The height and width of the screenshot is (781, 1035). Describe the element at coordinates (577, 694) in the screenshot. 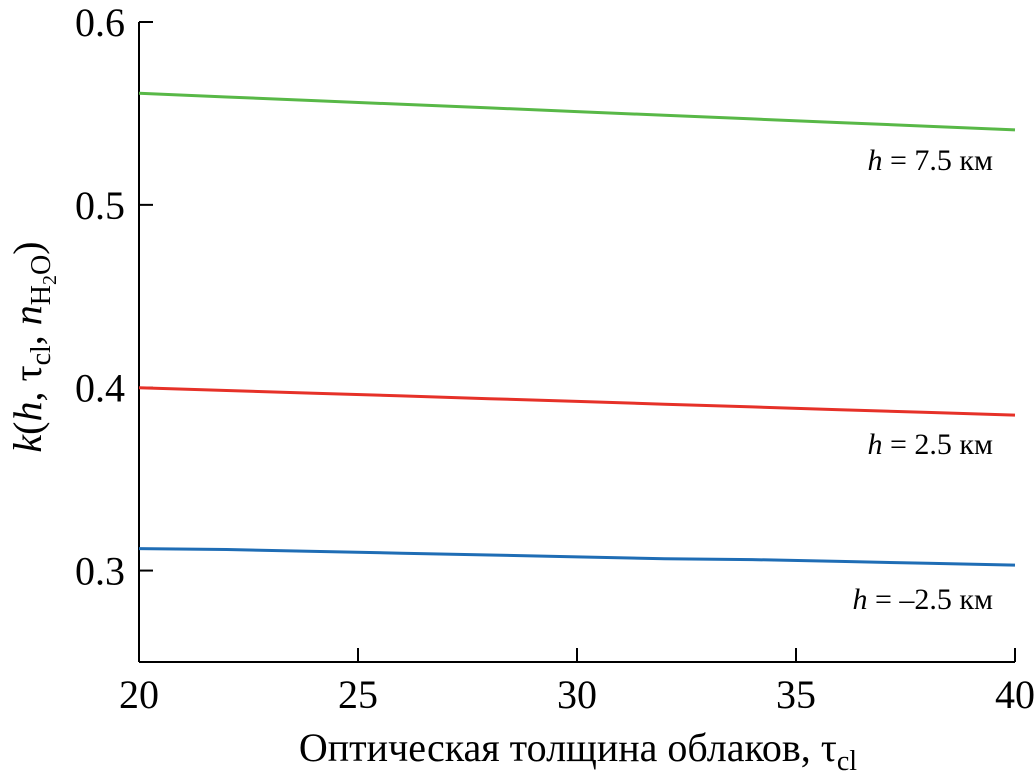

I see `x-tick-label-2: 30` at that location.